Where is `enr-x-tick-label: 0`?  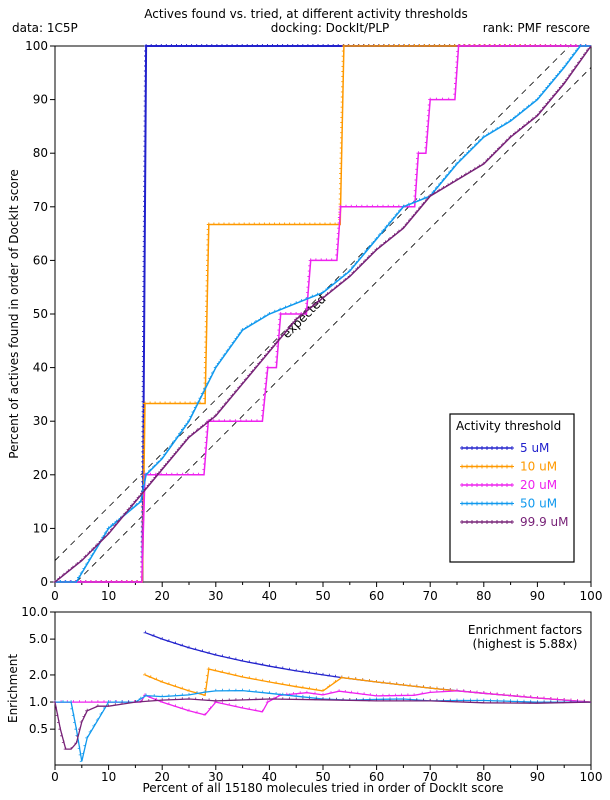 enr-x-tick-label: 0 is located at coordinates (55, 777).